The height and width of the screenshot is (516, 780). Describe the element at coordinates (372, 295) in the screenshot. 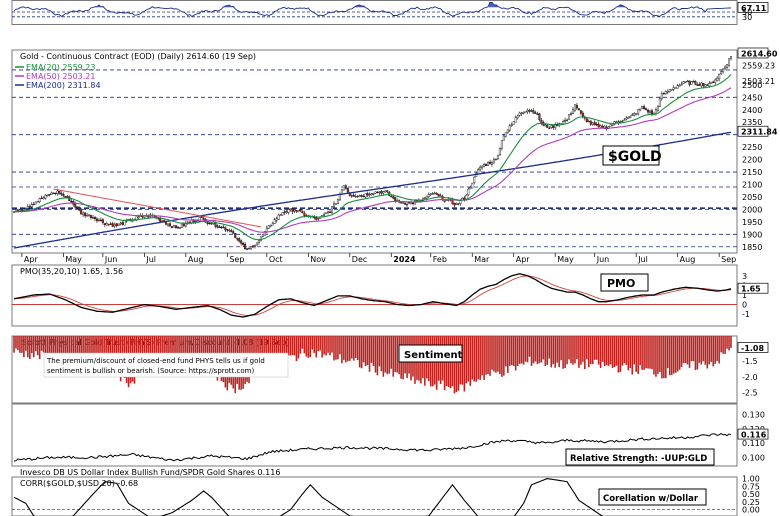

I see `pmo-line` at that location.